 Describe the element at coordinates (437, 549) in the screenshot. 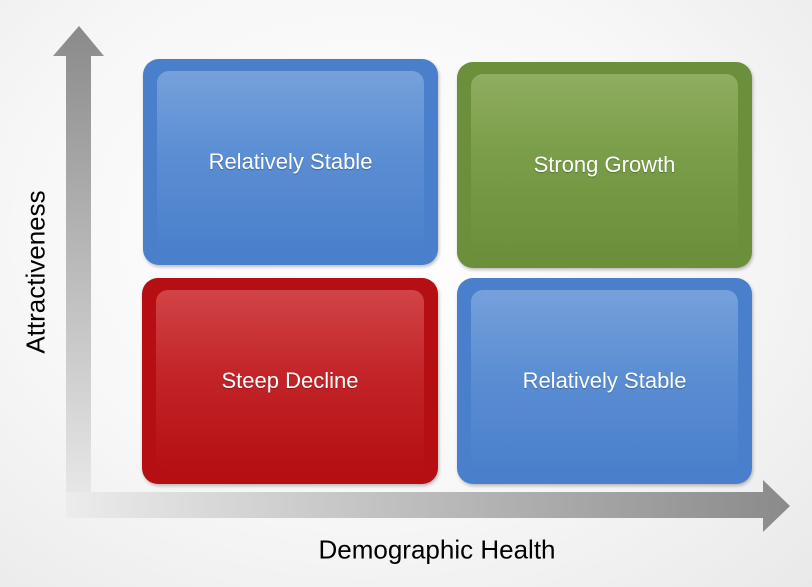

I see `x-axis-title: Demographic Health` at that location.